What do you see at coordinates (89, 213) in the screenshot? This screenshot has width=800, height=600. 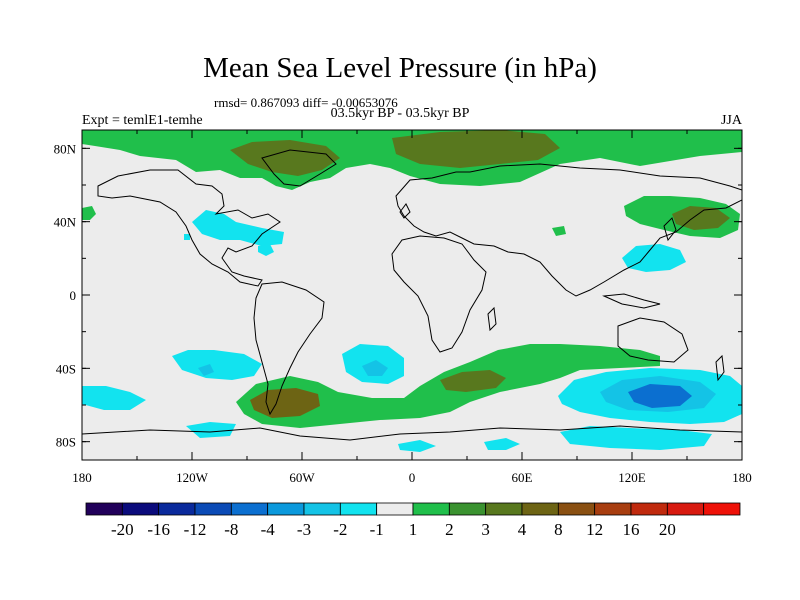 I see `west-europe-positive` at bounding box center [89, 213].